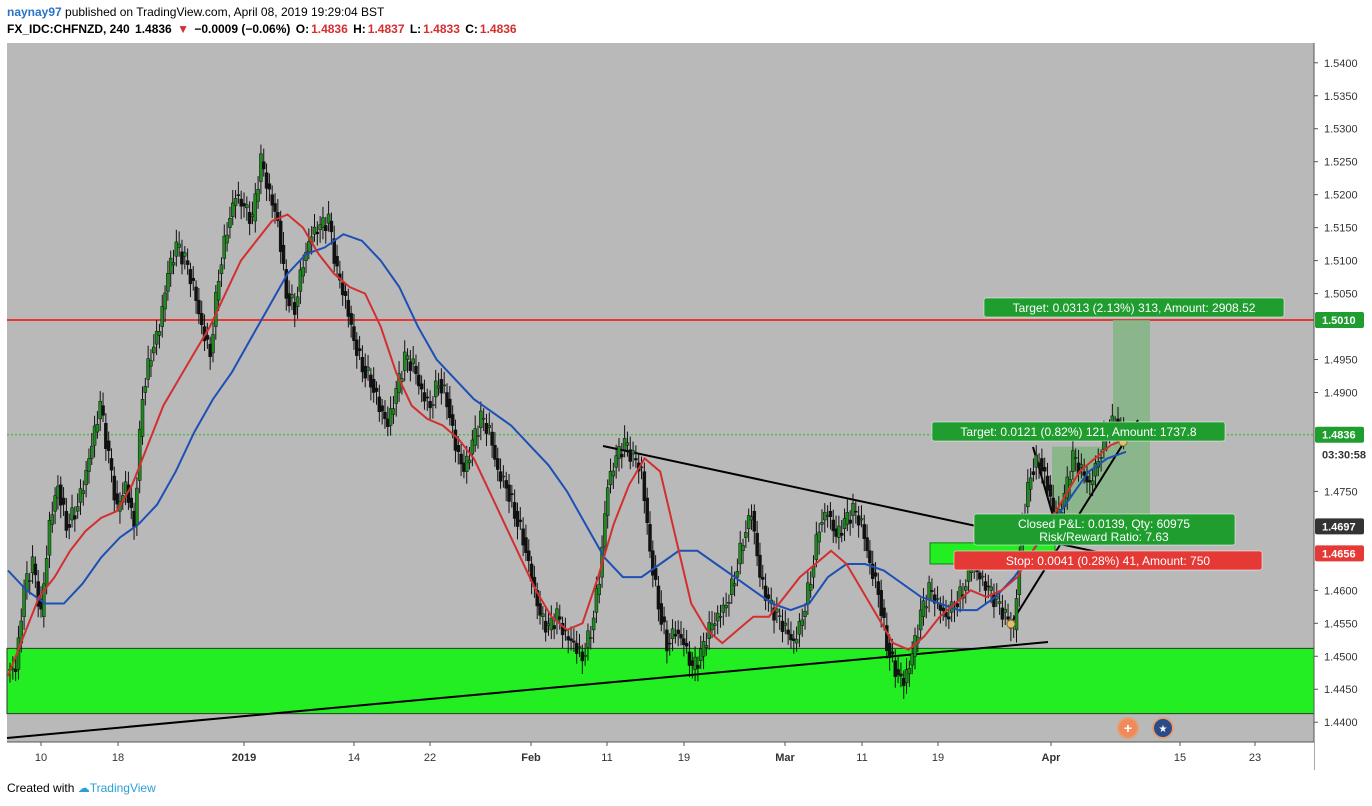  Describe the element at coordinates (354, 758) in the screenshot. I see `x-tick-label: 14` at that location.